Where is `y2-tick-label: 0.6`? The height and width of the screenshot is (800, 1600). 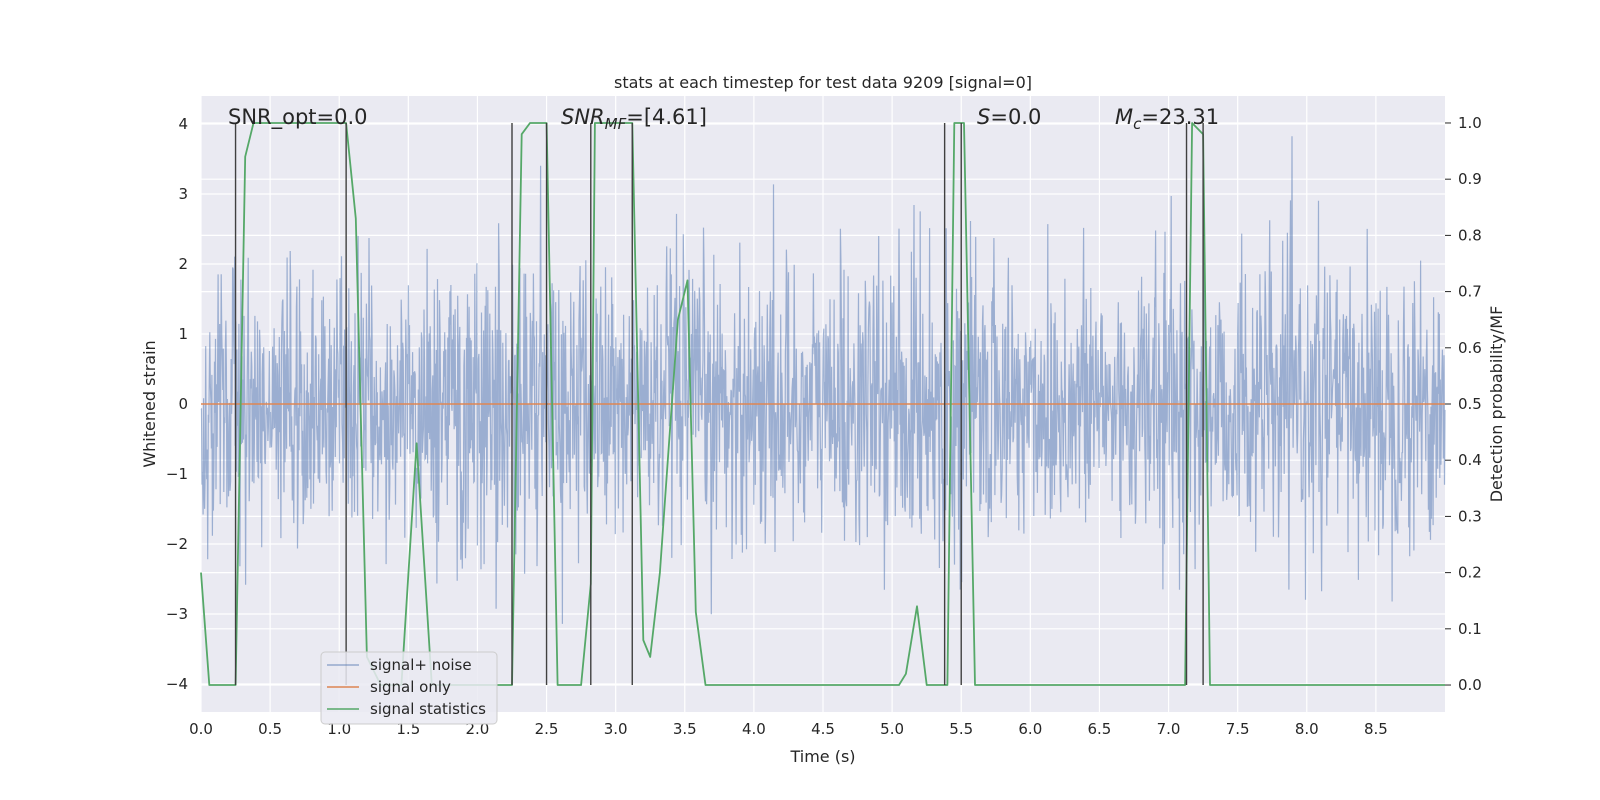 y2-tick-label: 0.6 is located at coordinates (1470, 348).